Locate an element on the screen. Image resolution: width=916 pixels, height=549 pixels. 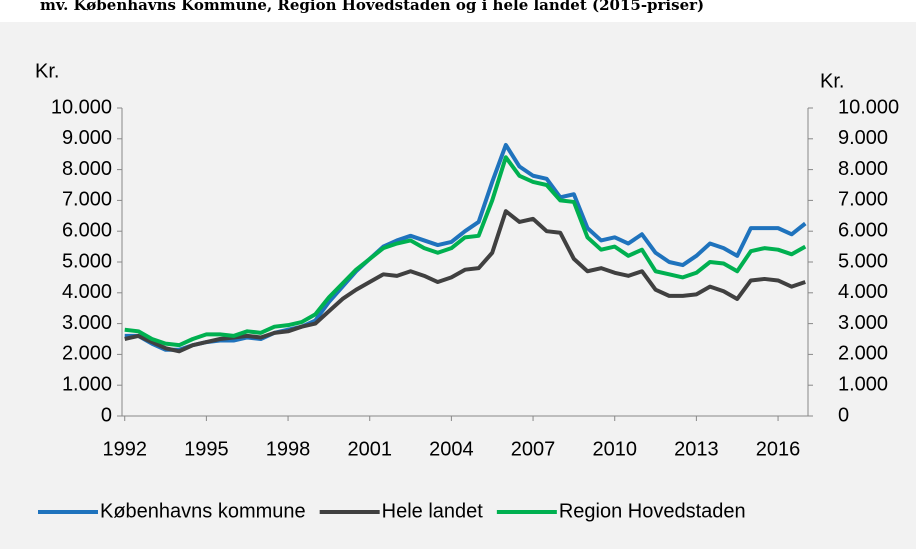
x-tick-label: 2004 is located at coordinates (451, 449).